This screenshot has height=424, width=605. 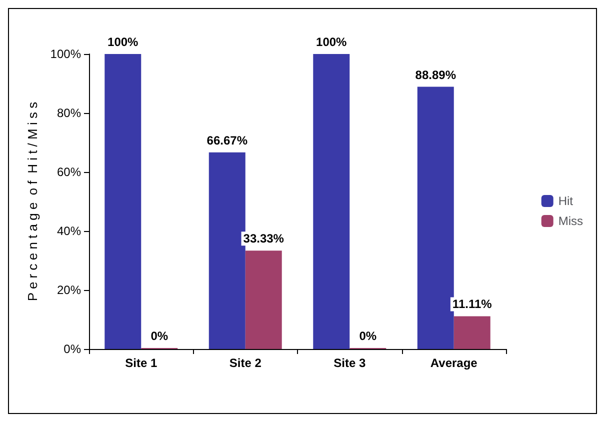 I want to click on x-tick-label: Site 1, so click(x=141, y=363).